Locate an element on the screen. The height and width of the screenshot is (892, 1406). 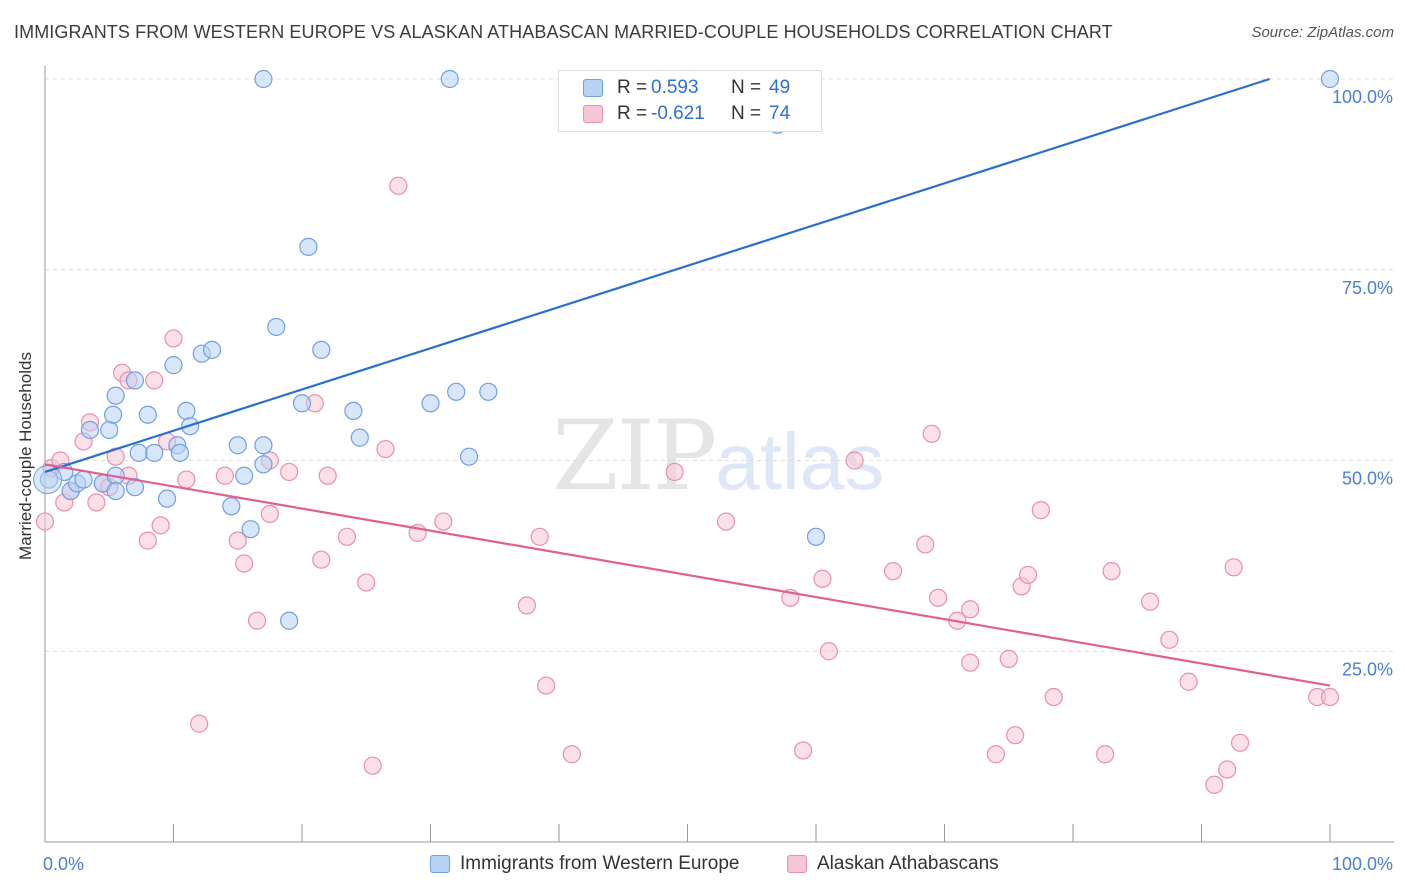
source-label: Source: ZipAtlas.com is located at coordinates (1322, 32).